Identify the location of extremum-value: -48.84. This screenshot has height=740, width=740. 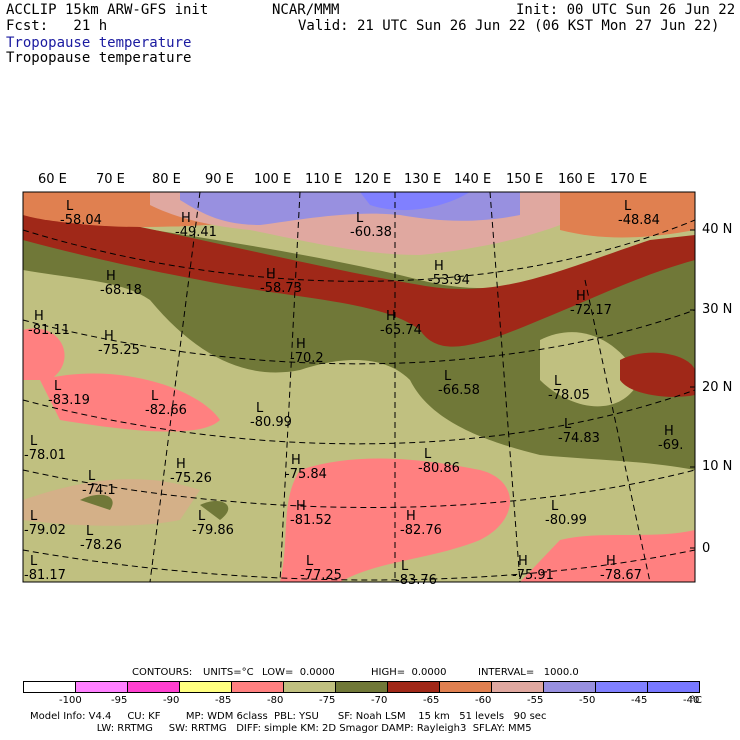
(639, 220).